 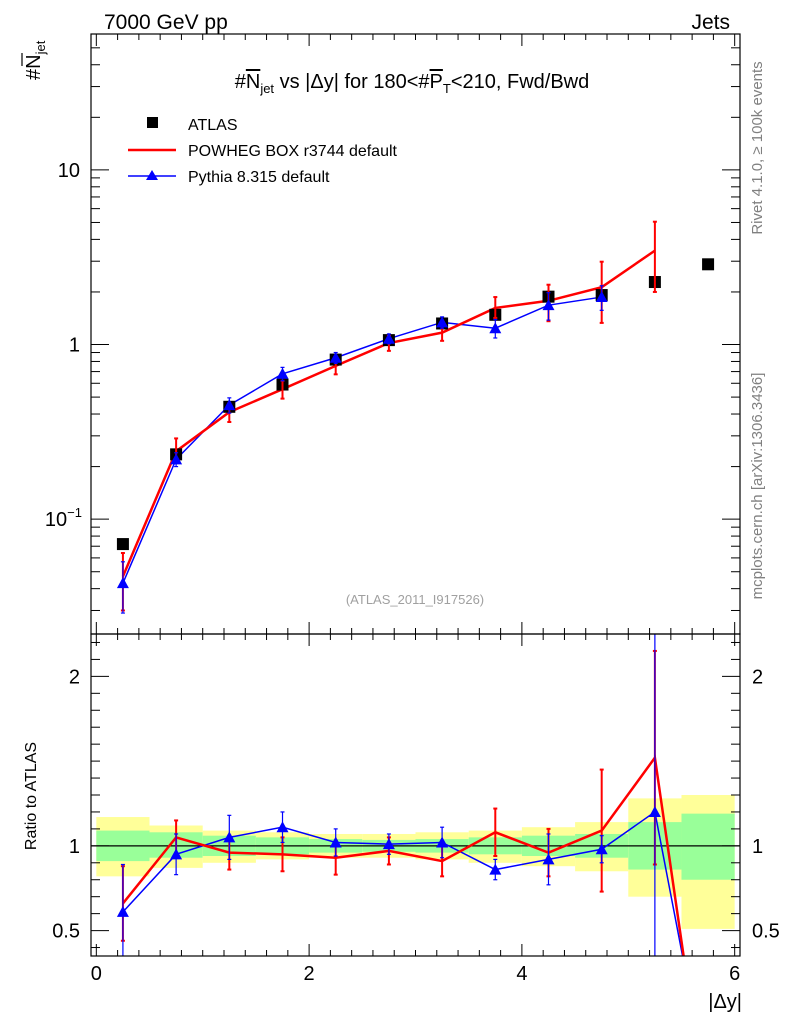 I want to click on title-p: P, so click(x=436, y=82).